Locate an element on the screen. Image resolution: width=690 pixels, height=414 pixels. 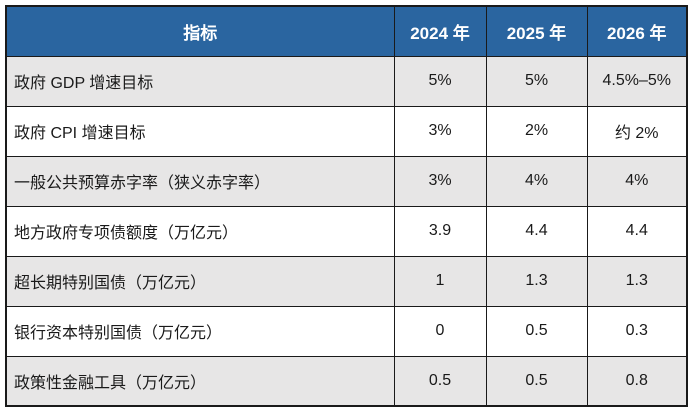
row-label: 一般公共预算赤字率（狭义赤字率） is located at coordinates (200, 181).